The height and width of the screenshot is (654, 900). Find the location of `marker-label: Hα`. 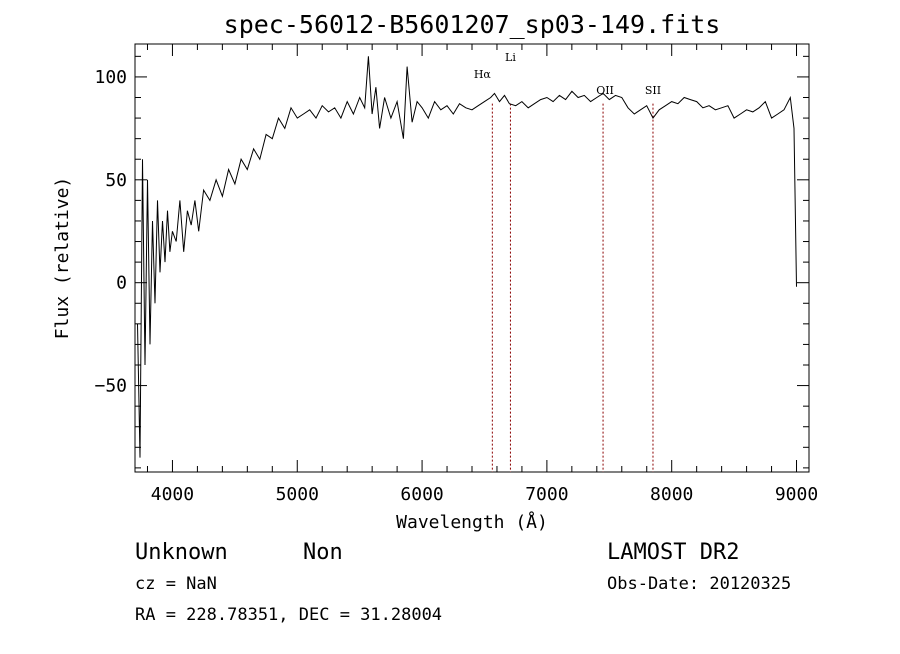

marker-label: Hα is located at coordinates (483, 74).